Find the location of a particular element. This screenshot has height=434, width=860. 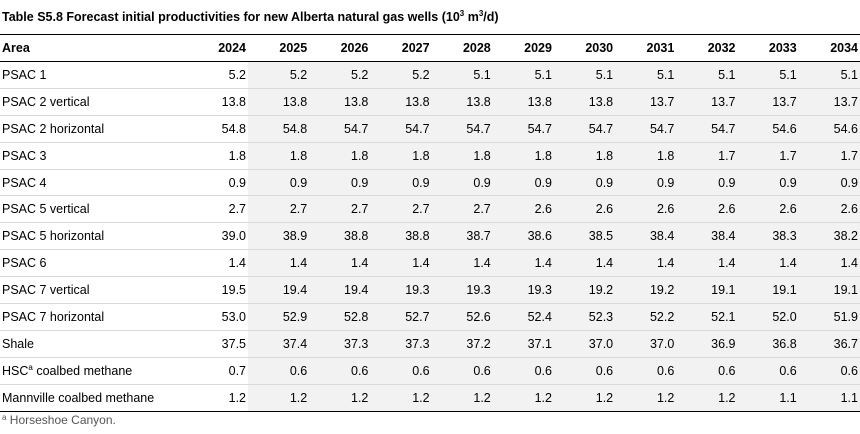

area-cell: HSCa coalbed methane is located at coordinates (93, 371).